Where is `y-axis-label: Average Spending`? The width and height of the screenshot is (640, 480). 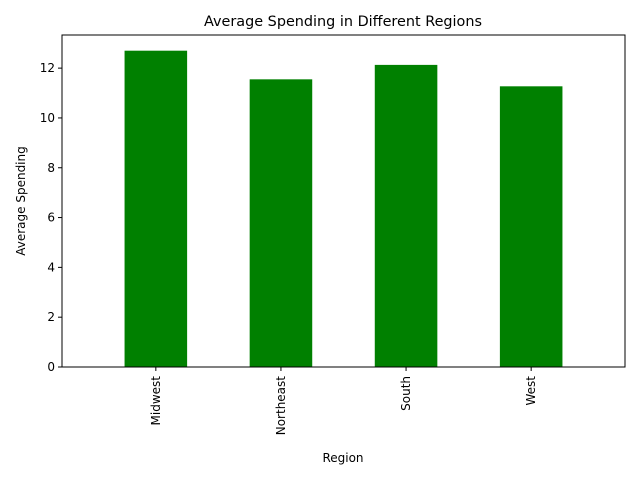
y-axis-label: Average Spending is located at coordinates (21, 201).